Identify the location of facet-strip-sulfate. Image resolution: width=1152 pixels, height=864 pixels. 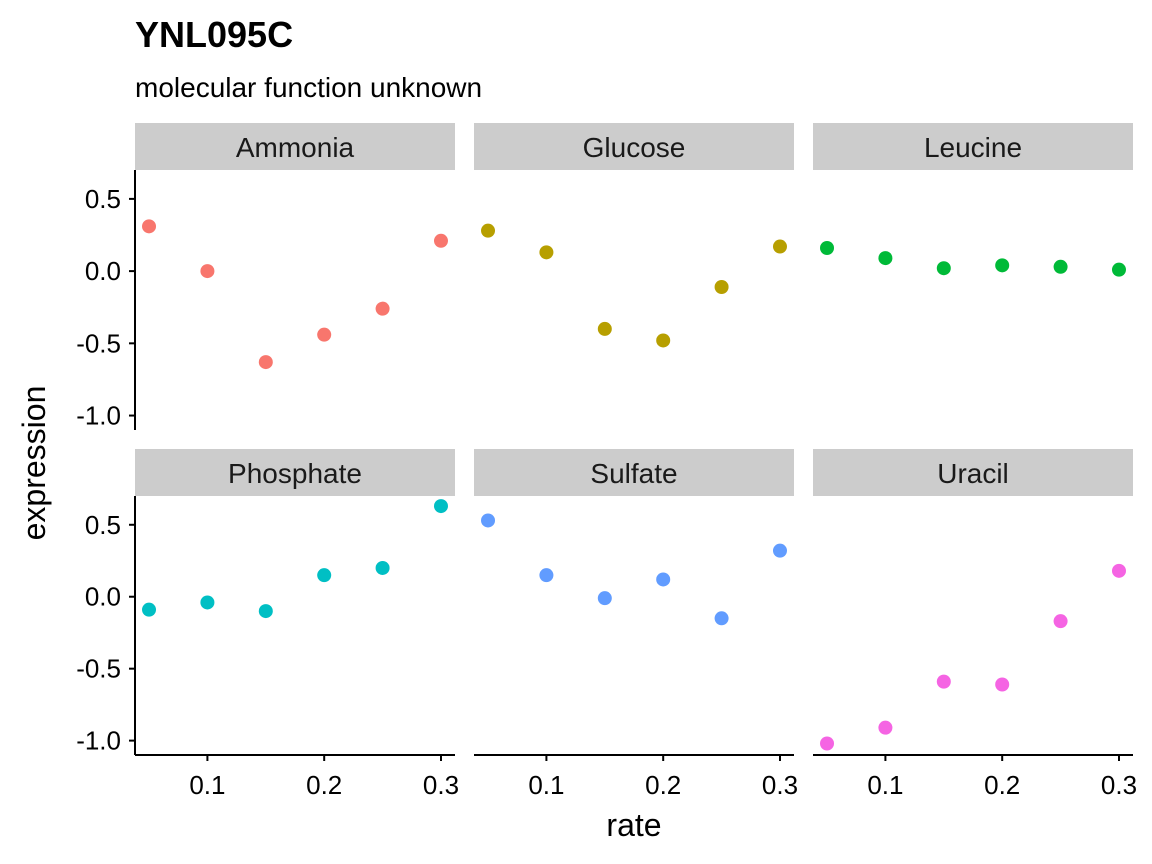
(634, 472).